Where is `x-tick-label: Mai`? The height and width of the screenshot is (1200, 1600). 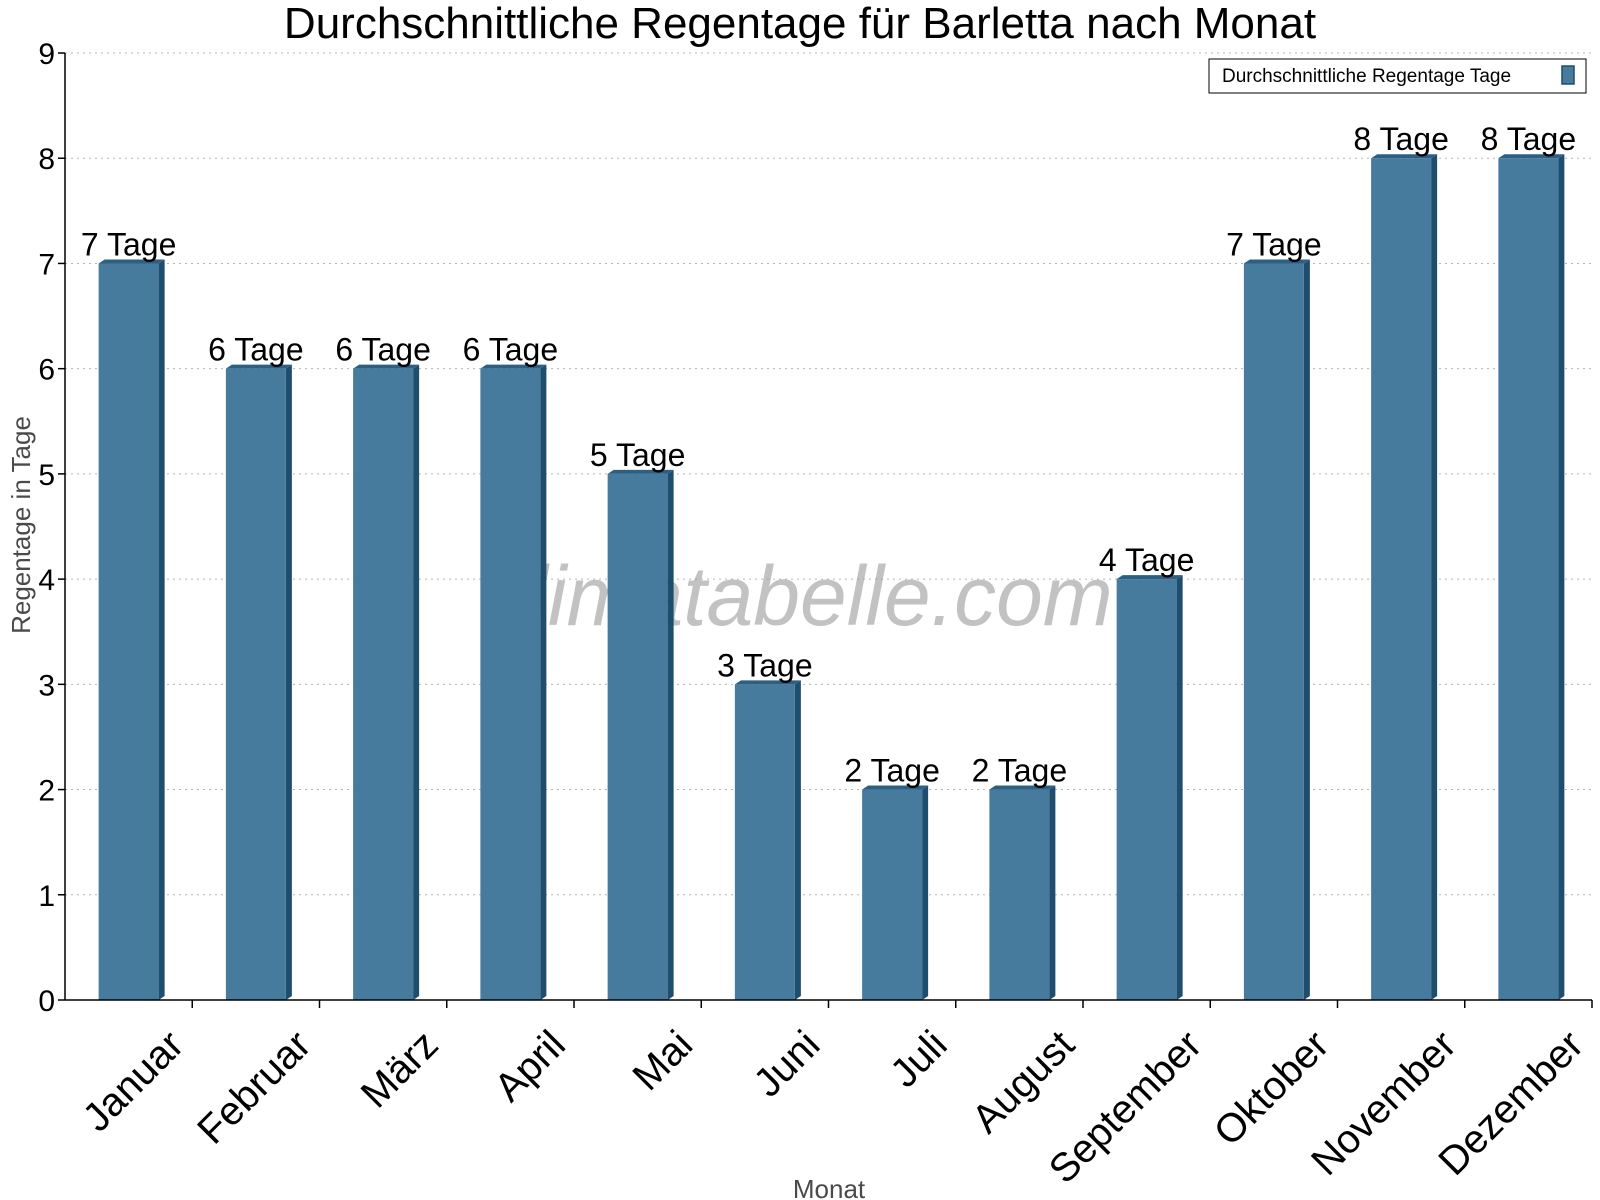 x-tick-label: Mai is located at coordinates (663, 1060).